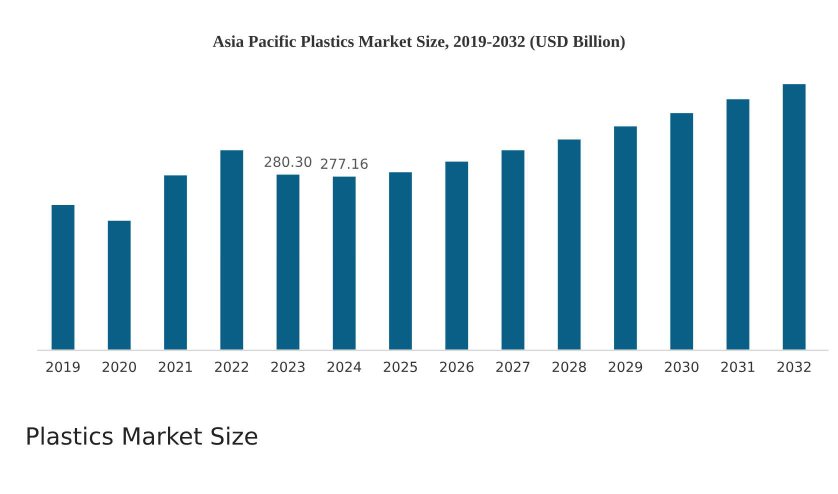 This screenshot has height=494, width=838. I want to click on x-tick-label: 2030, so click(681, 367).